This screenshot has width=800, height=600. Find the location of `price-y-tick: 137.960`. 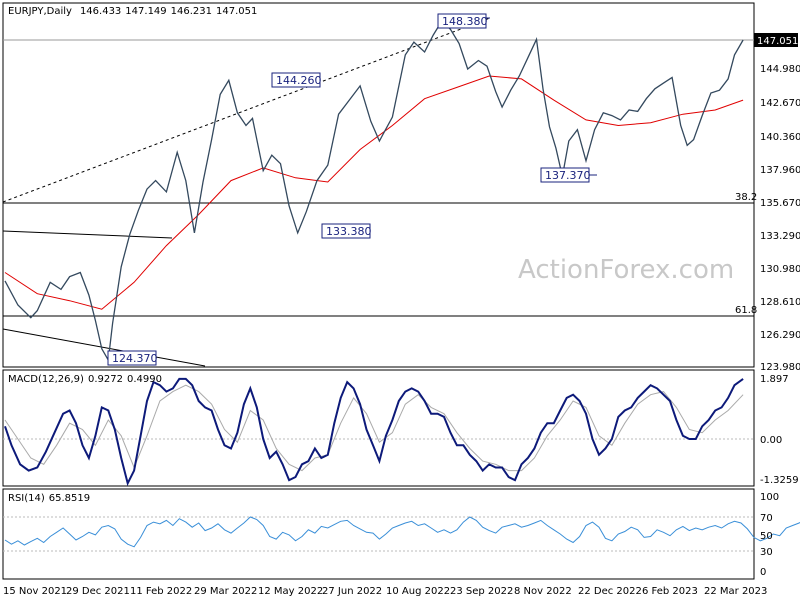

price-y-tick: 137.960 is located at coordinates (780, 170).